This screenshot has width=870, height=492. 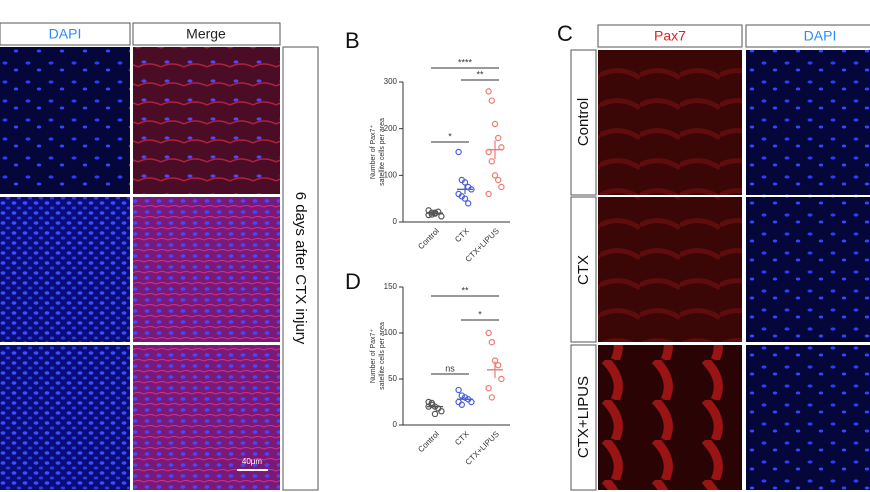 What do you see at coordinates (252, 461) in the screenshot?
I see `scale-label: 40μm` at bounding box center [252, 461].